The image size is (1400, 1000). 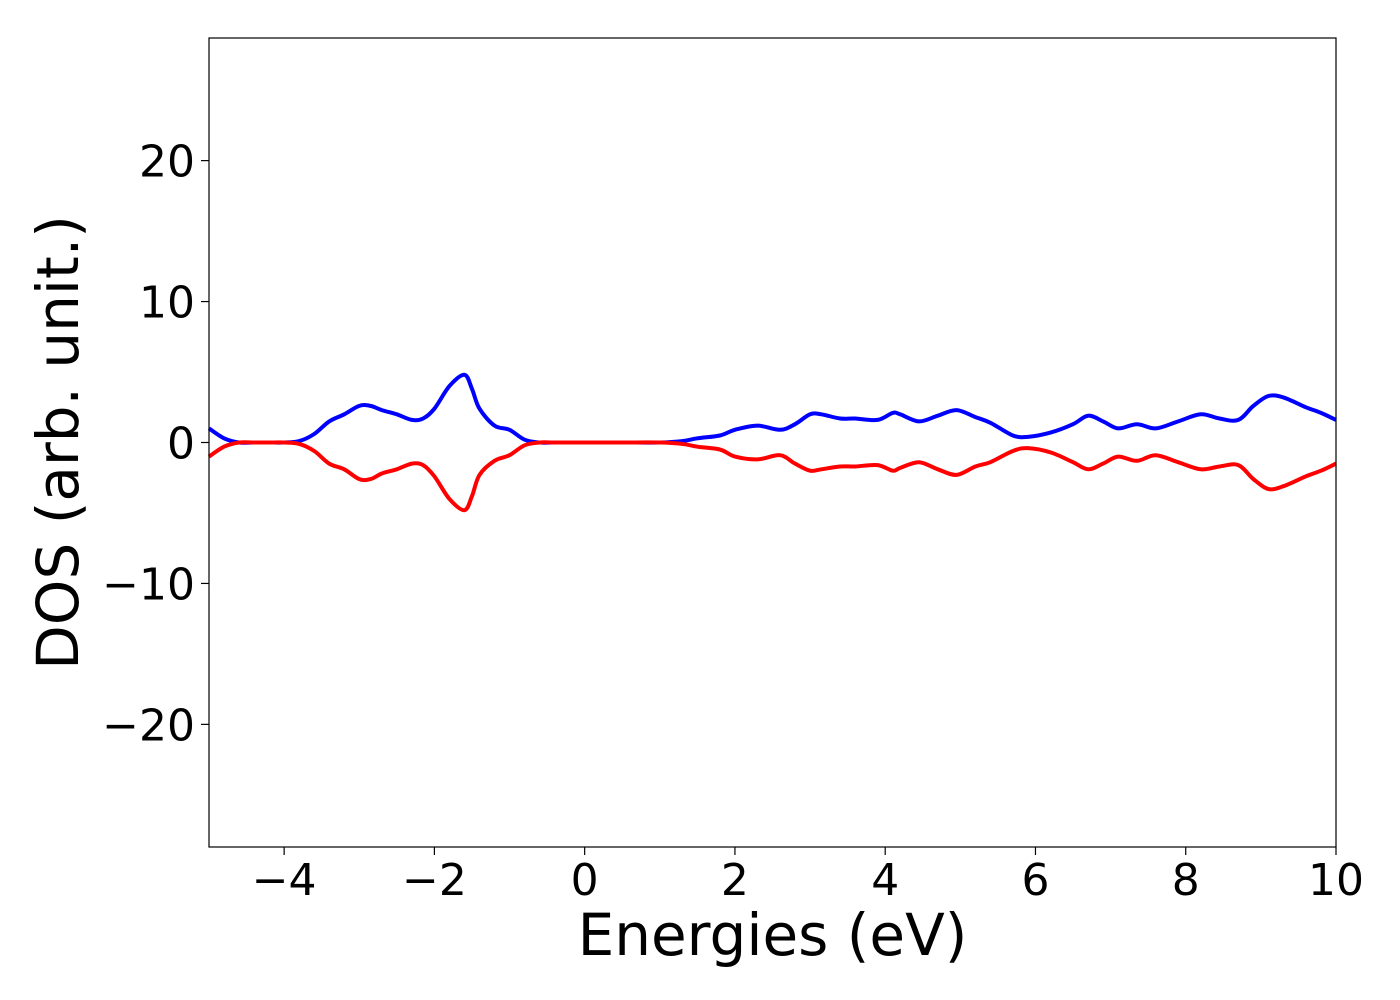 What do you see at coordinates (434, 880) in the screenshot?
I see `x-tick-label: −2` at bounding box center [434, 880].